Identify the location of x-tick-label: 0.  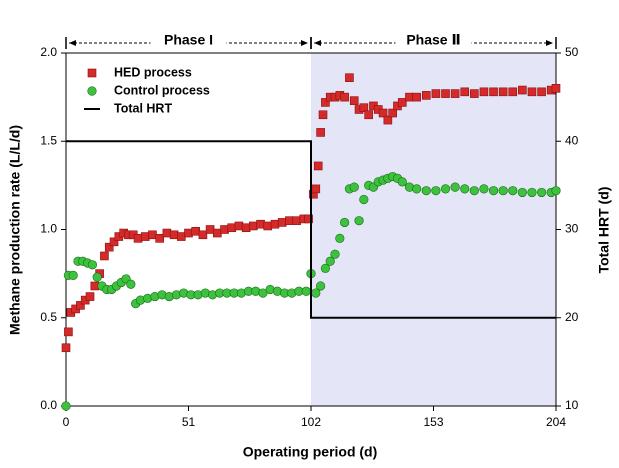
(66, 422).